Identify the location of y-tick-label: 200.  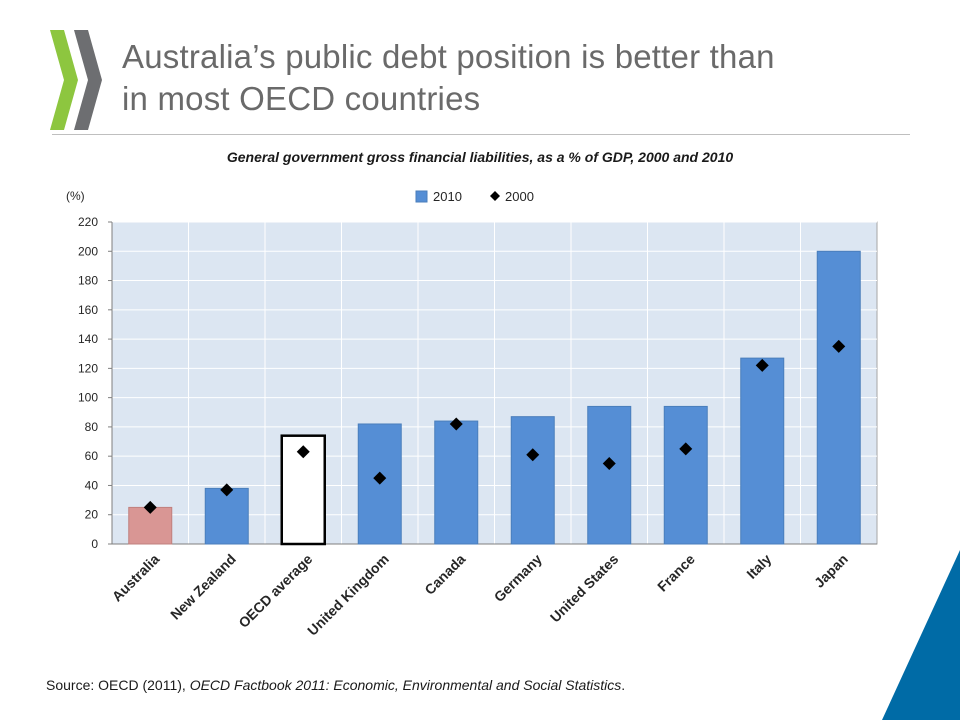
(88, 251).